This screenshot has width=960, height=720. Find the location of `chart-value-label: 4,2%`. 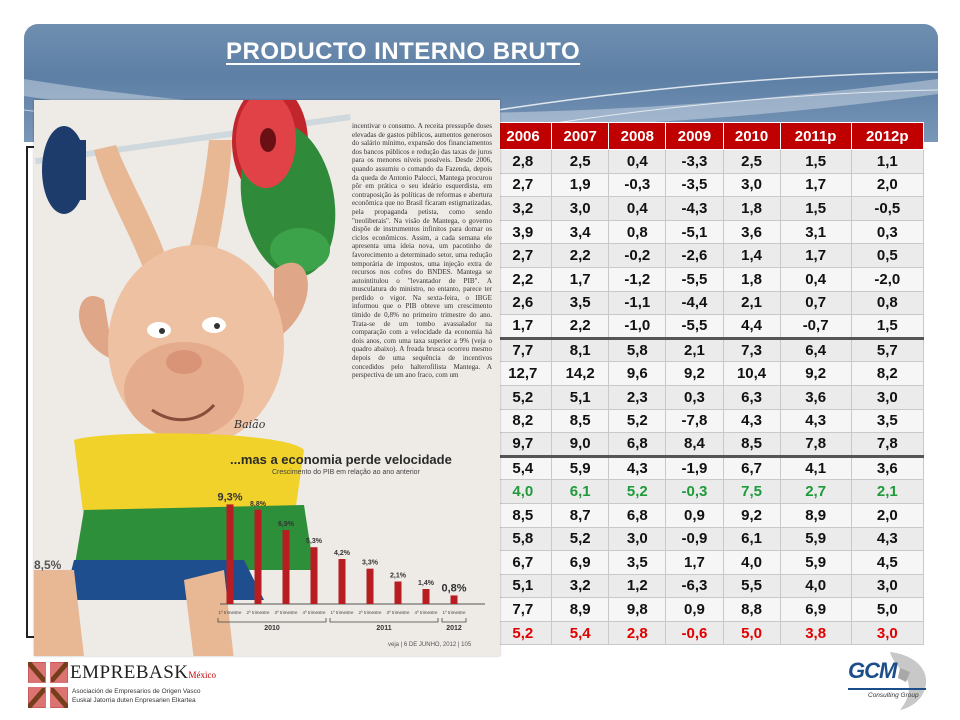

chart-value-label: 4,2% is located at coordinates (342, 553).